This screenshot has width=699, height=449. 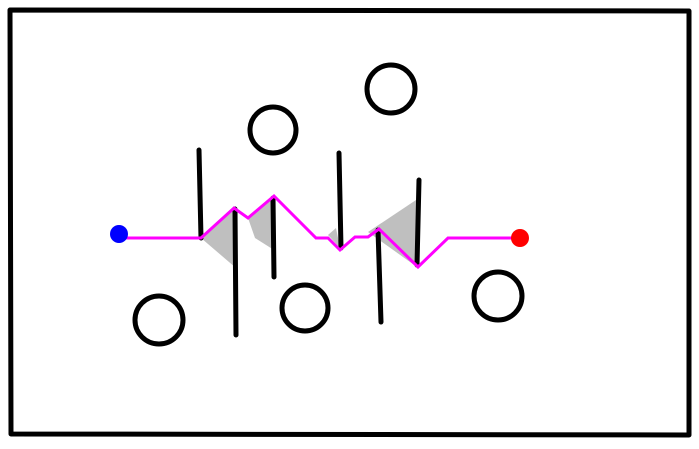 I want to click on start-marker, so click(x=119, y=234).